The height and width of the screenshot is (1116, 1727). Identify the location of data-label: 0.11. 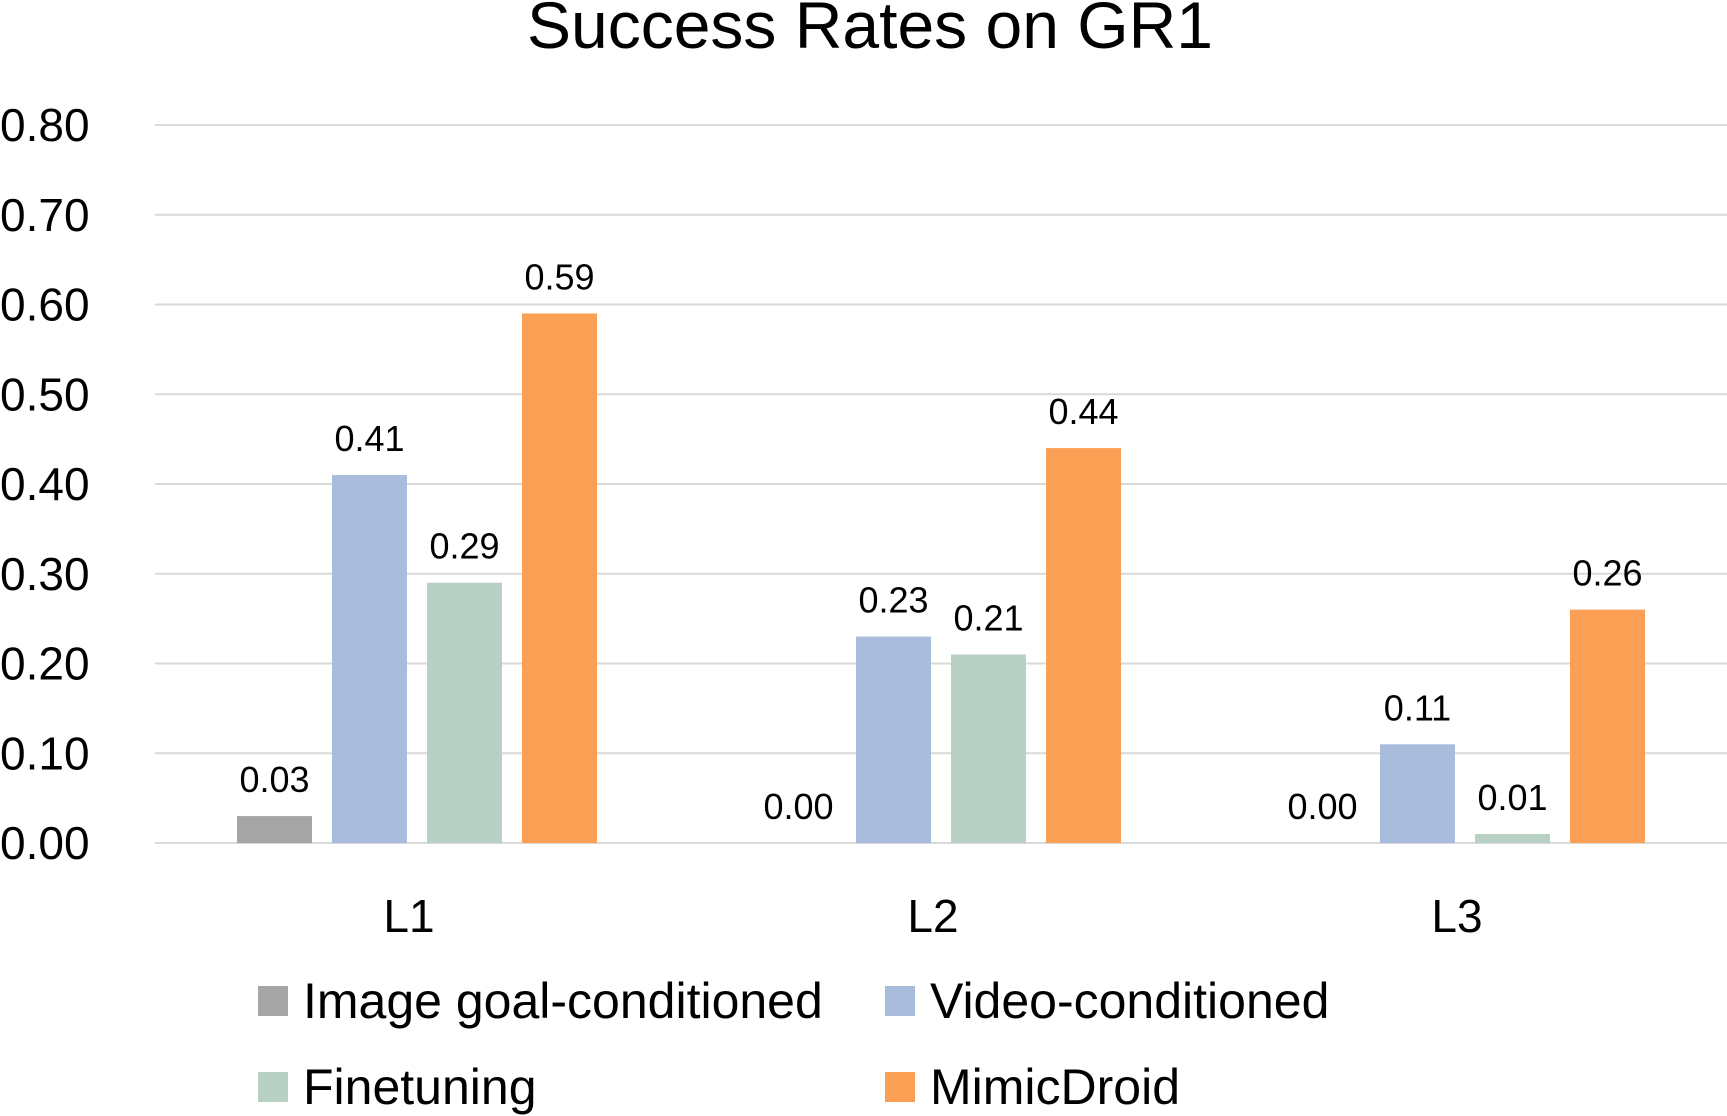
(1417, 707).